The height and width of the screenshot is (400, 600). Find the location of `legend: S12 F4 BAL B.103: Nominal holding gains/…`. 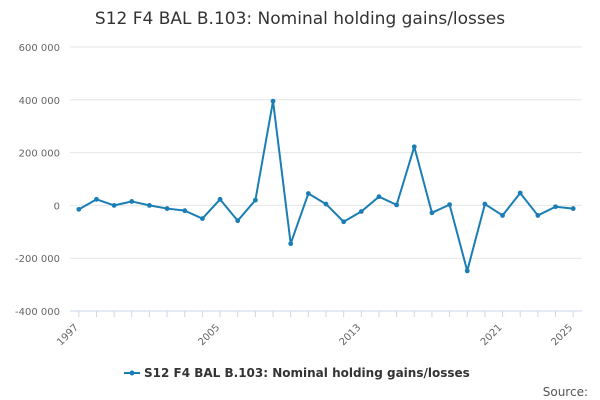

legend: S12 F4 BAL B.103: Nominal holding gains/… is located at coordinates (297, 373).